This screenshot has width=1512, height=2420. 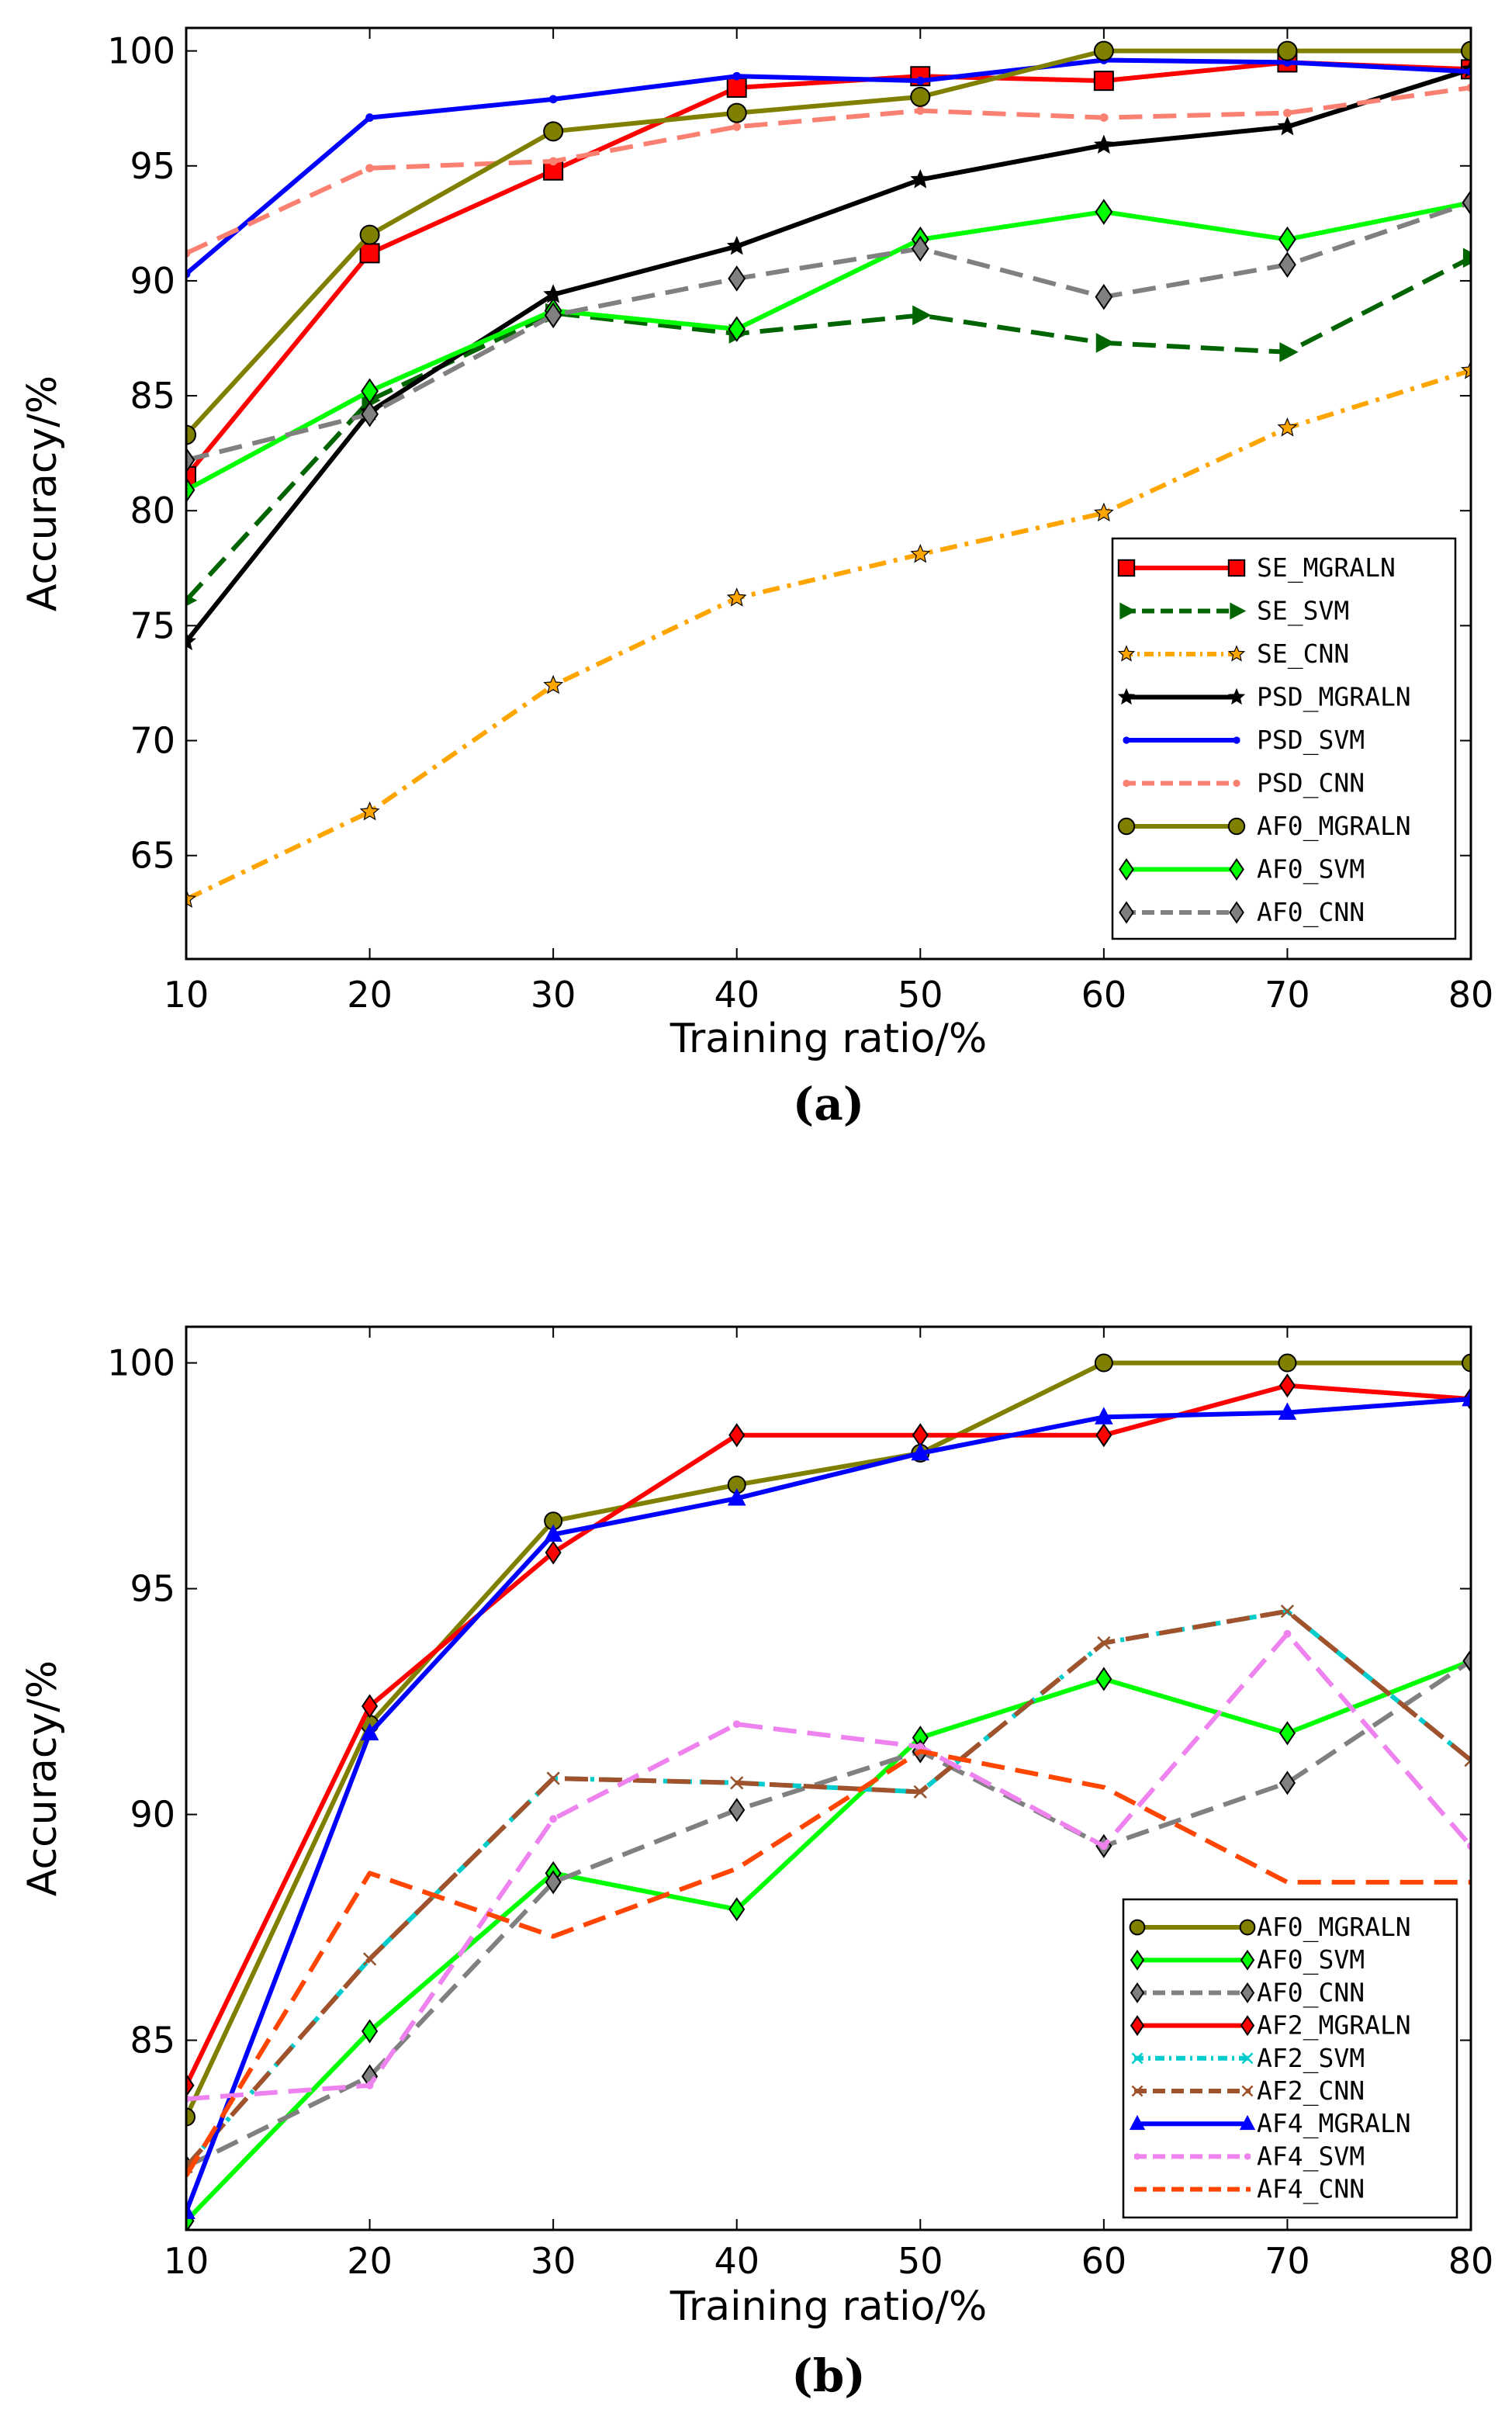 What do you see at coordinates (1311, 740) in the screenshot?
I see `legend-label-psd-svm: PSD_SVM` at bounding box center [1311, 740].